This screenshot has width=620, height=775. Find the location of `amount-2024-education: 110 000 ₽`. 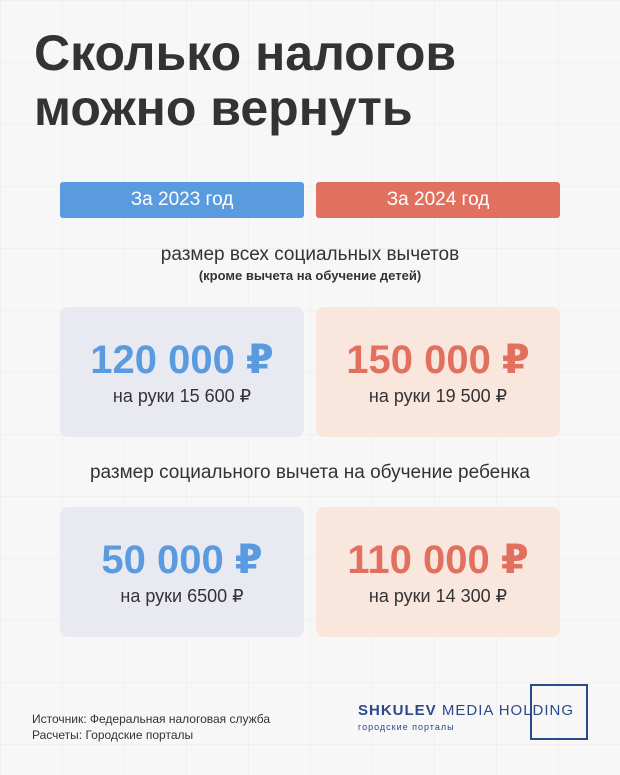

amount-2024-education: 110 000 ₽ is located at coordinates (438, 559).